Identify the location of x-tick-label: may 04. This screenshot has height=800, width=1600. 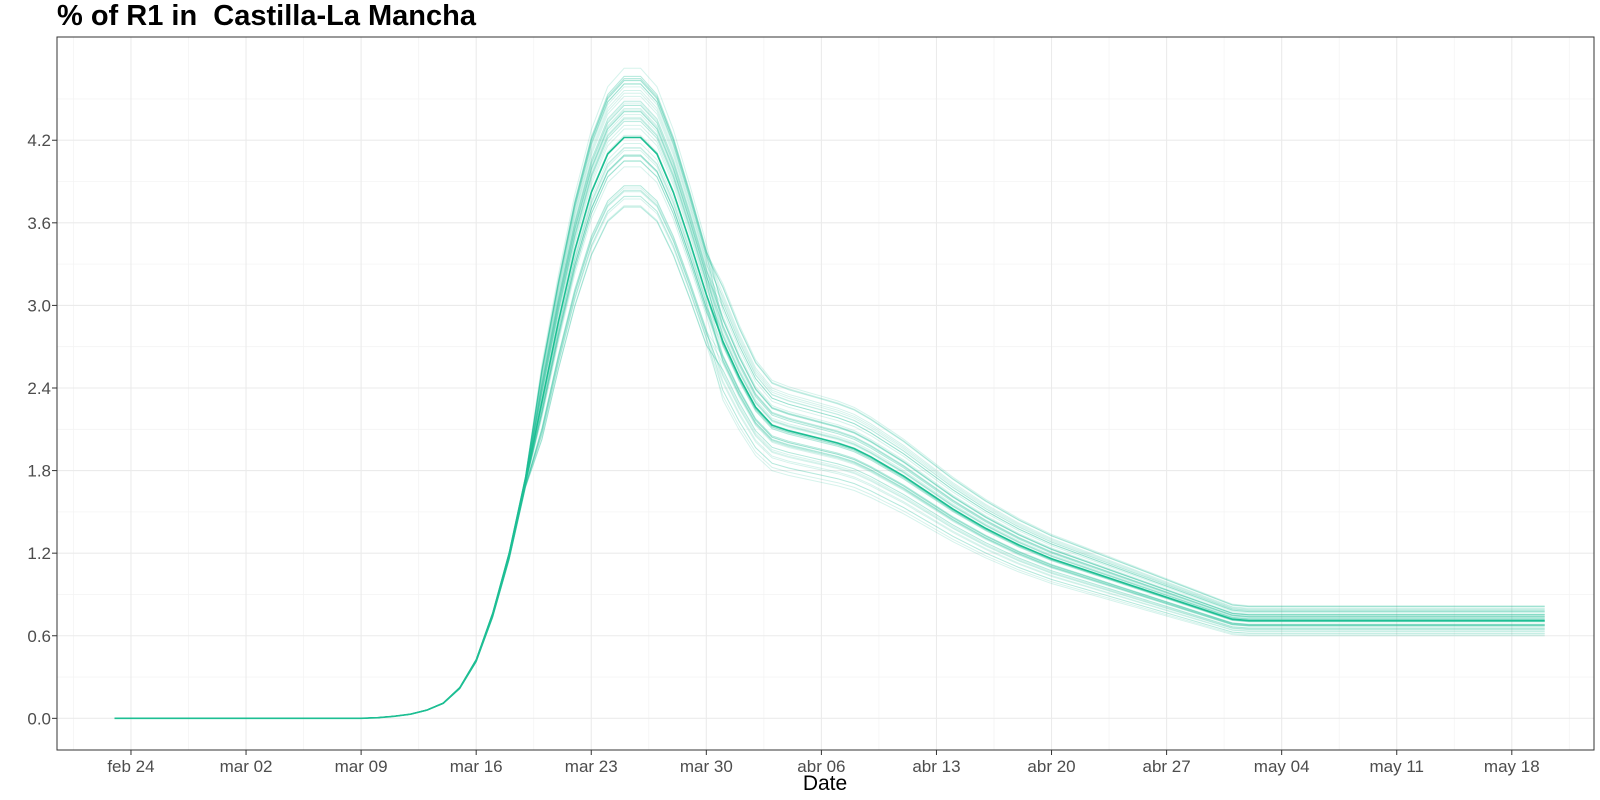
(1282, 766).